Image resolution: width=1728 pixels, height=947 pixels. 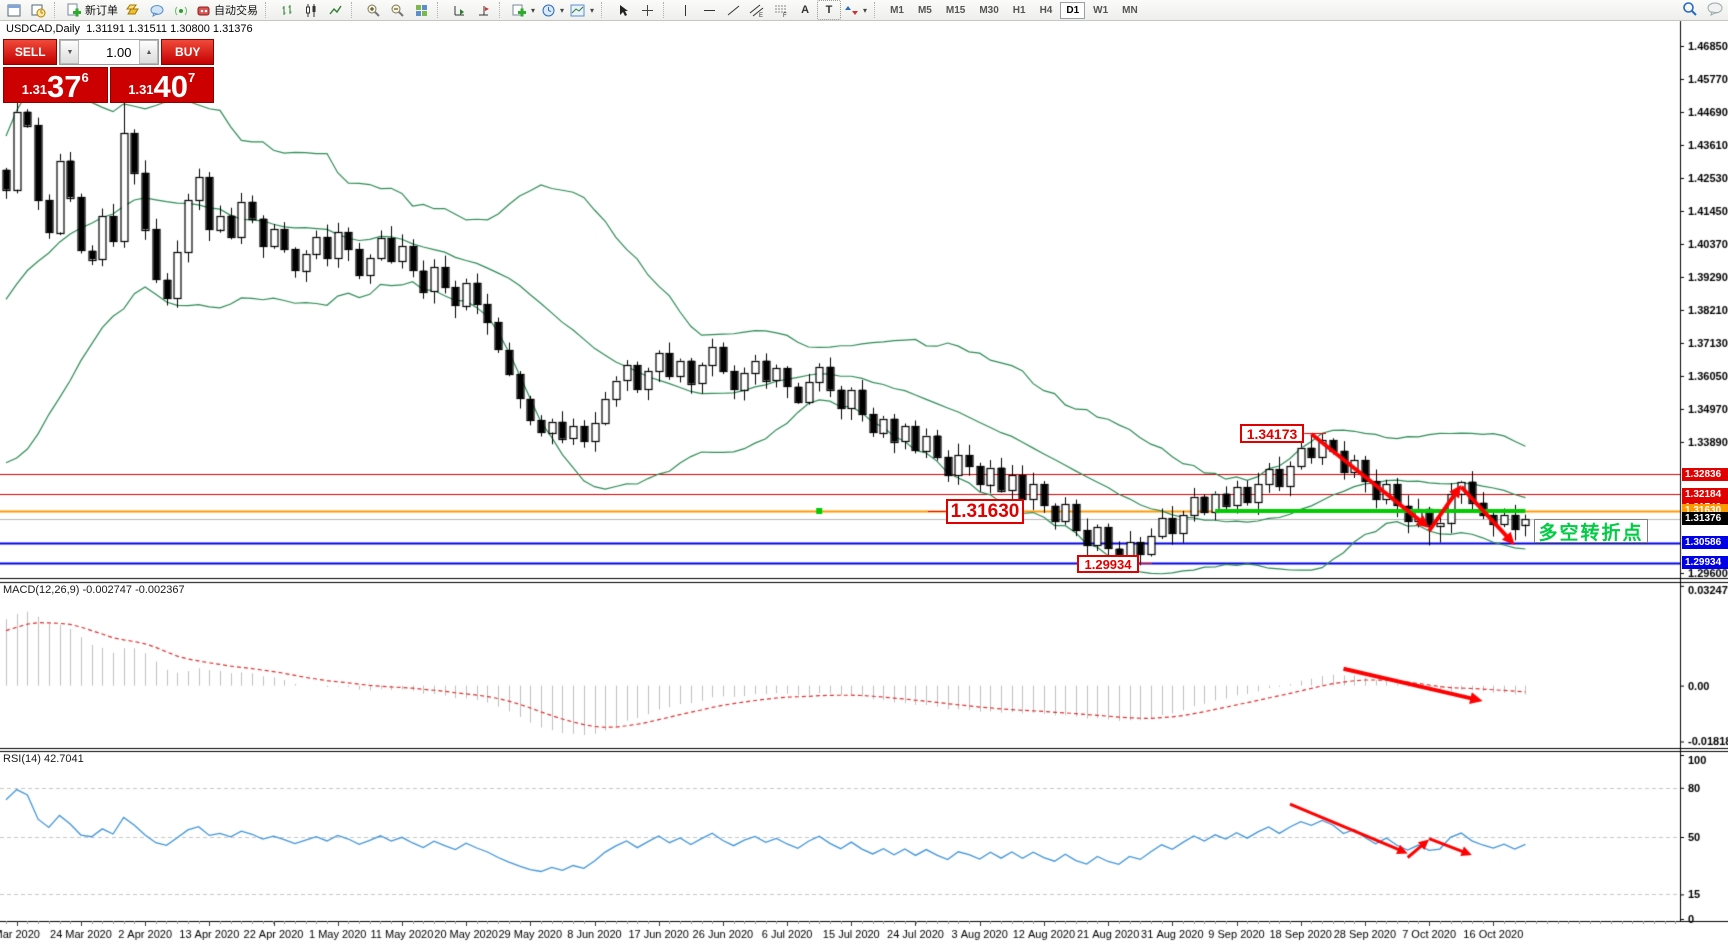 What do you see at coordinates (1705, 474) in the screenshot?
I see `axis-price-tag: 1.32836` at bounding box center [1705, 474].